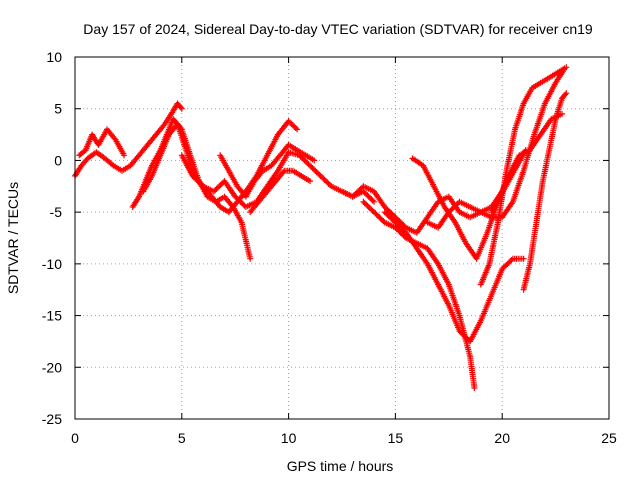 This screenshot has width=640, height=480. I want to click on y-tick-label: -5, so click(56, 212).